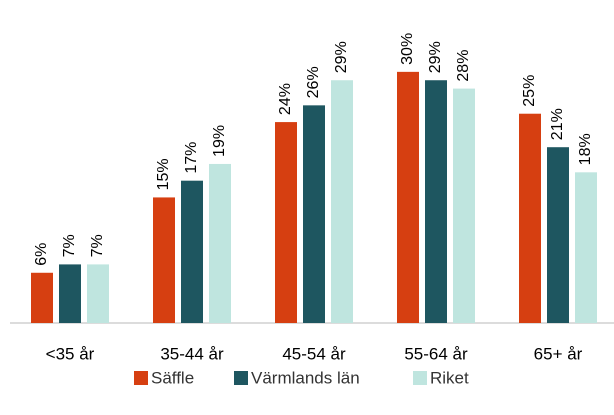 This screenshot has width=614, height=415. What do you see at coordinates (314, 353) in the screenshot?
I see `x-tick-label: 45-54 år` at bounding box center [314, 353].